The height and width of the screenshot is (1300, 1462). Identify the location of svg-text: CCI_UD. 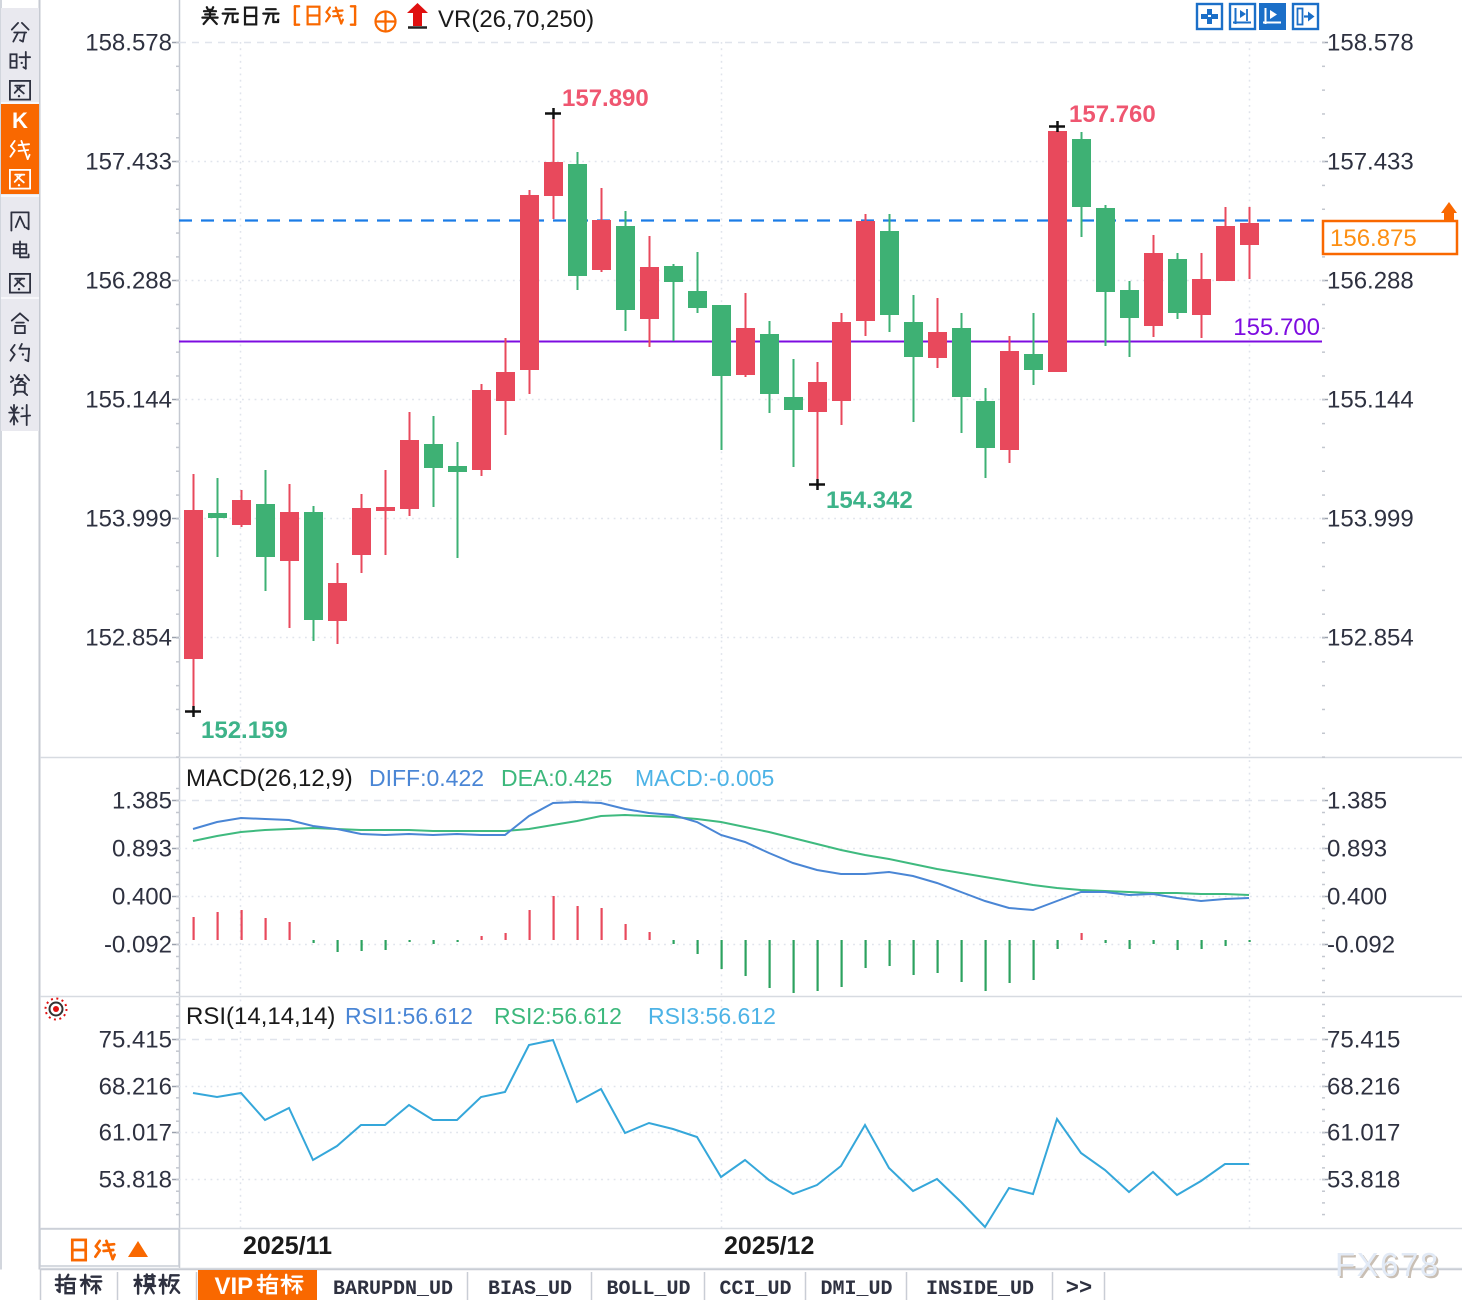
(755, 1289).